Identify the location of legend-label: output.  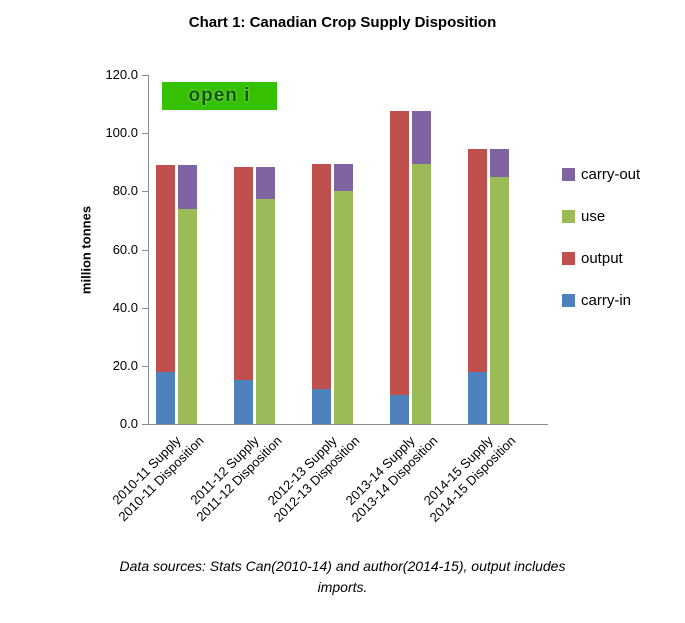
(602, 258).